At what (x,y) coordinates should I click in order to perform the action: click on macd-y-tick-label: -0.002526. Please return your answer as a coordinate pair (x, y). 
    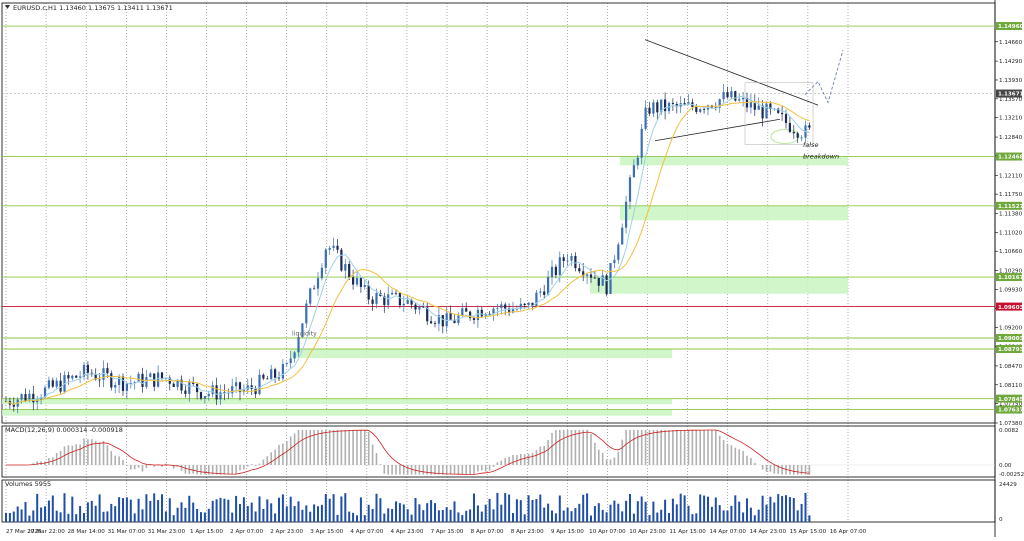
    Looking at the image, I should click on (1011, 475).